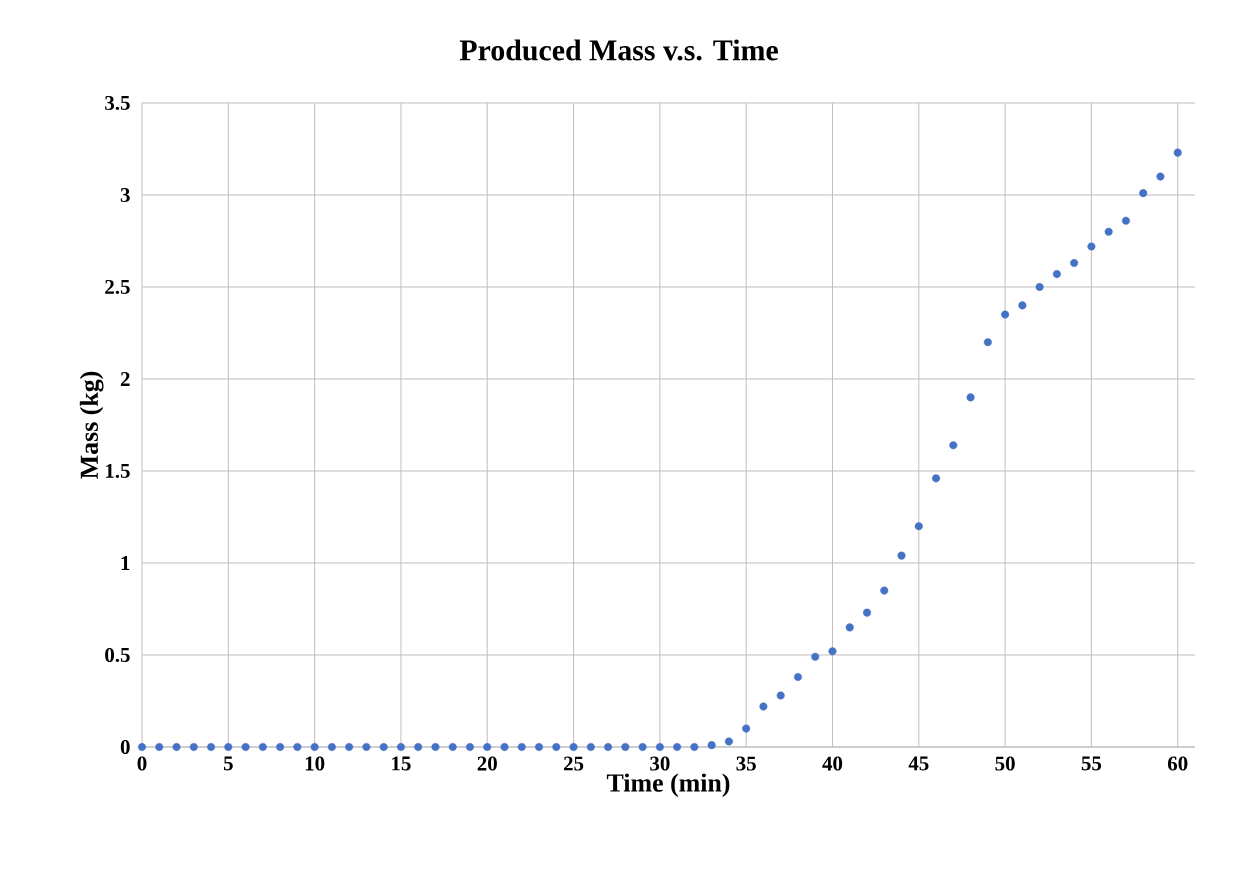 The width and height of the screenshot is (1238, 869). I want to click on chart-title: Produced Mass v.s. Time, so click(618, 50).